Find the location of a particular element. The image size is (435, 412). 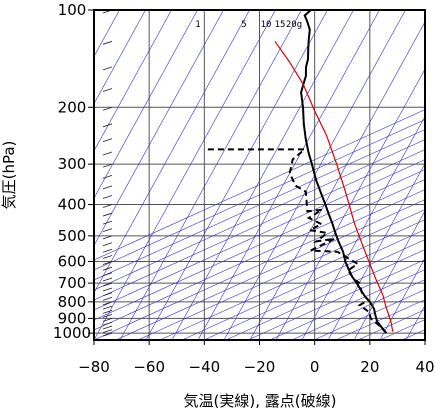

x-tick-label: 40 is located at coordinates (424, 367).